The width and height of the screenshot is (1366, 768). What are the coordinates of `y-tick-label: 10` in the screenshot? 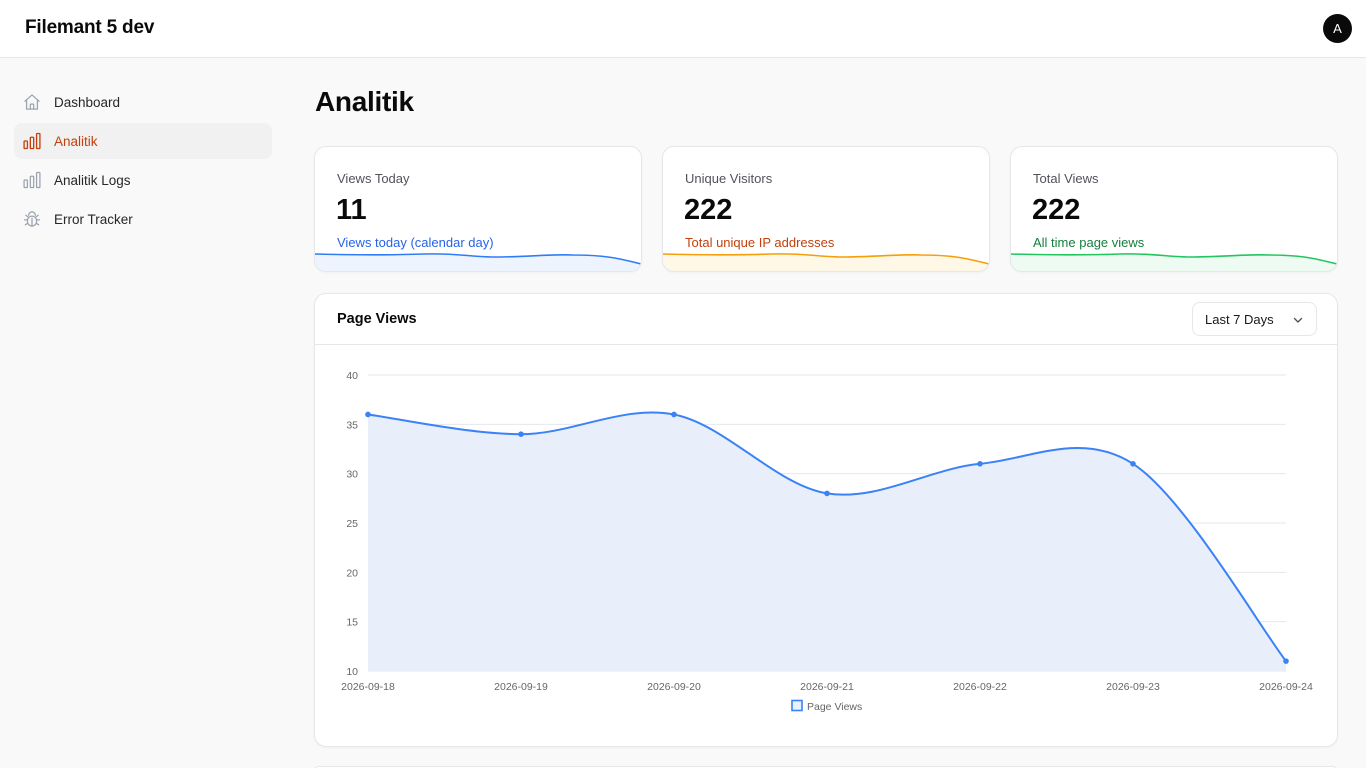 It's located at (352, 672).